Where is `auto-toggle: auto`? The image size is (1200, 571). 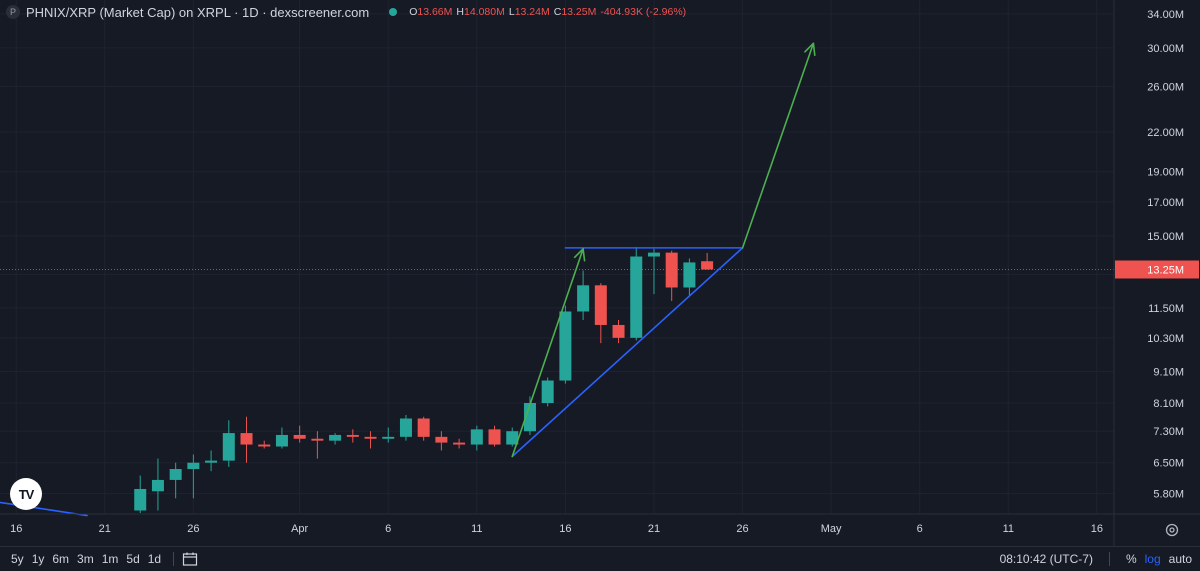
auto-toggle: auto is located at coordinates (1180, 559).